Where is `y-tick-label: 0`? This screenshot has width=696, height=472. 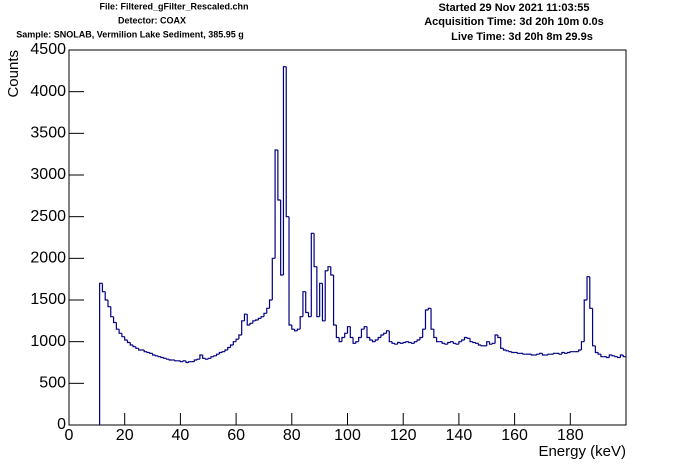 y-tick-label: 0 is located at coordinates (61, 424).